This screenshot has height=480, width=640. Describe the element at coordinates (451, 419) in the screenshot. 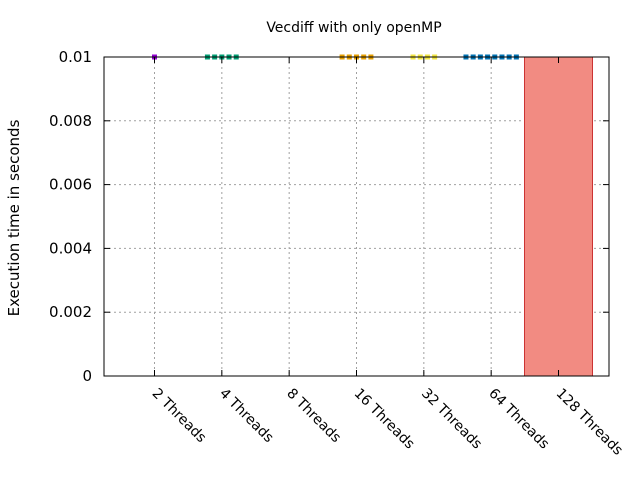

I see `x-tick-label: 32 Threads` at that location.